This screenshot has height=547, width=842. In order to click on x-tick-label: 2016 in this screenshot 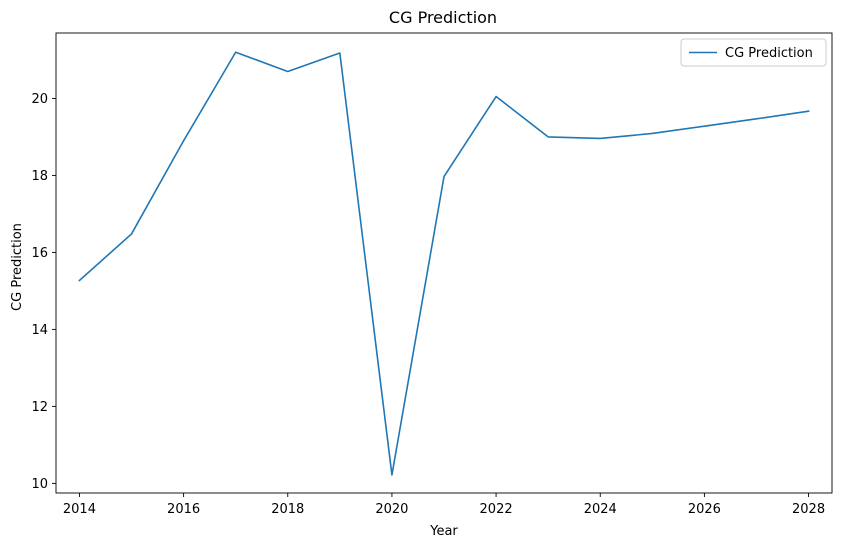, I will do `click(183, 509)`.